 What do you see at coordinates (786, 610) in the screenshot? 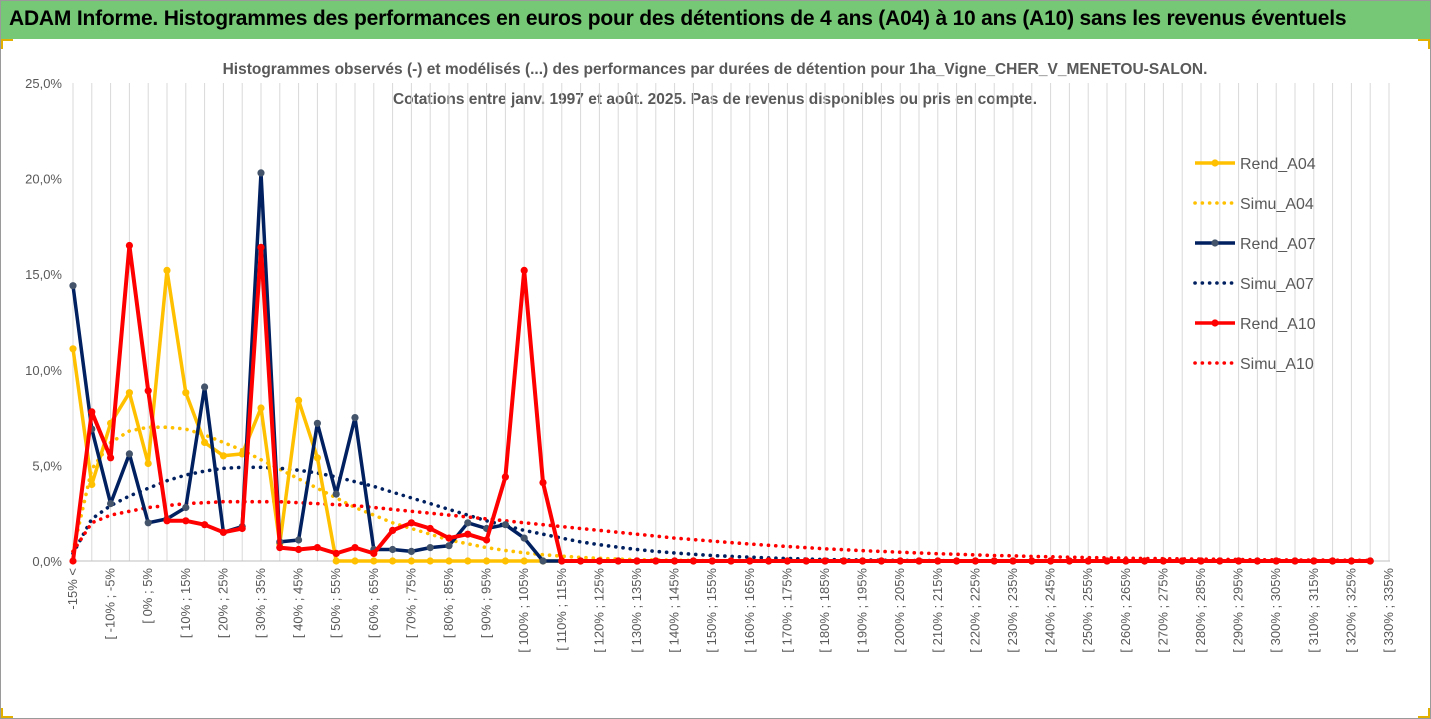
I see `x-tick-label: [ 170% ; 175%` at bounding box center [786, 610].